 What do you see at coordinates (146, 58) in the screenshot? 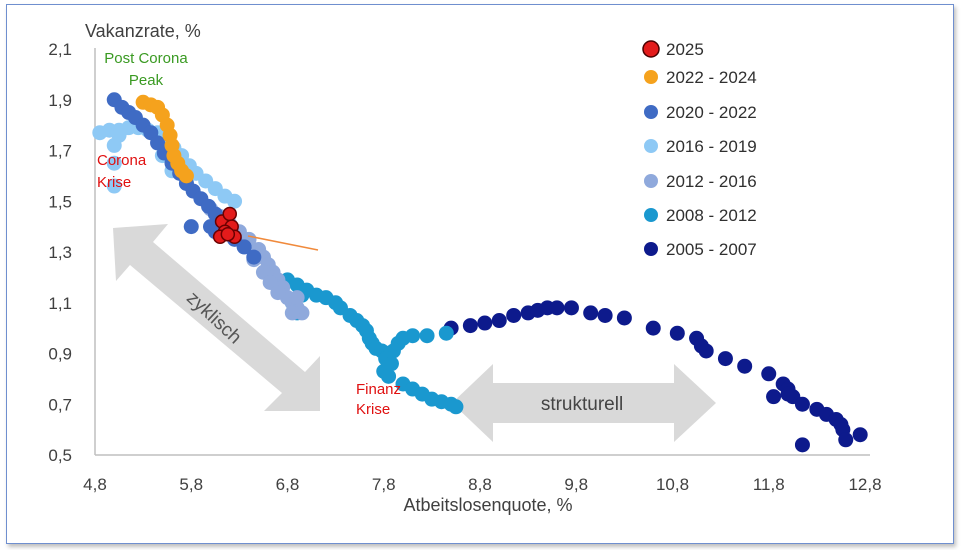
I see `annotation-post-corona: Post Corona` at bounding box center [146, 58].